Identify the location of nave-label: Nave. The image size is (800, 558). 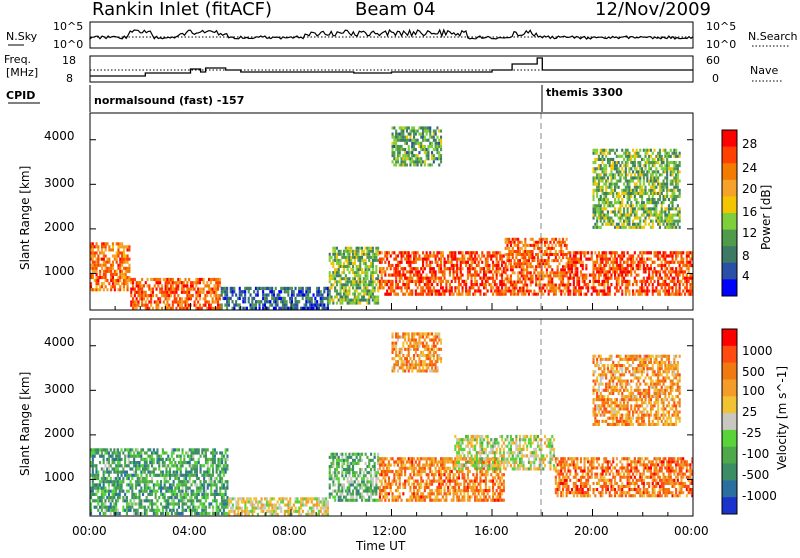
(764, 70).